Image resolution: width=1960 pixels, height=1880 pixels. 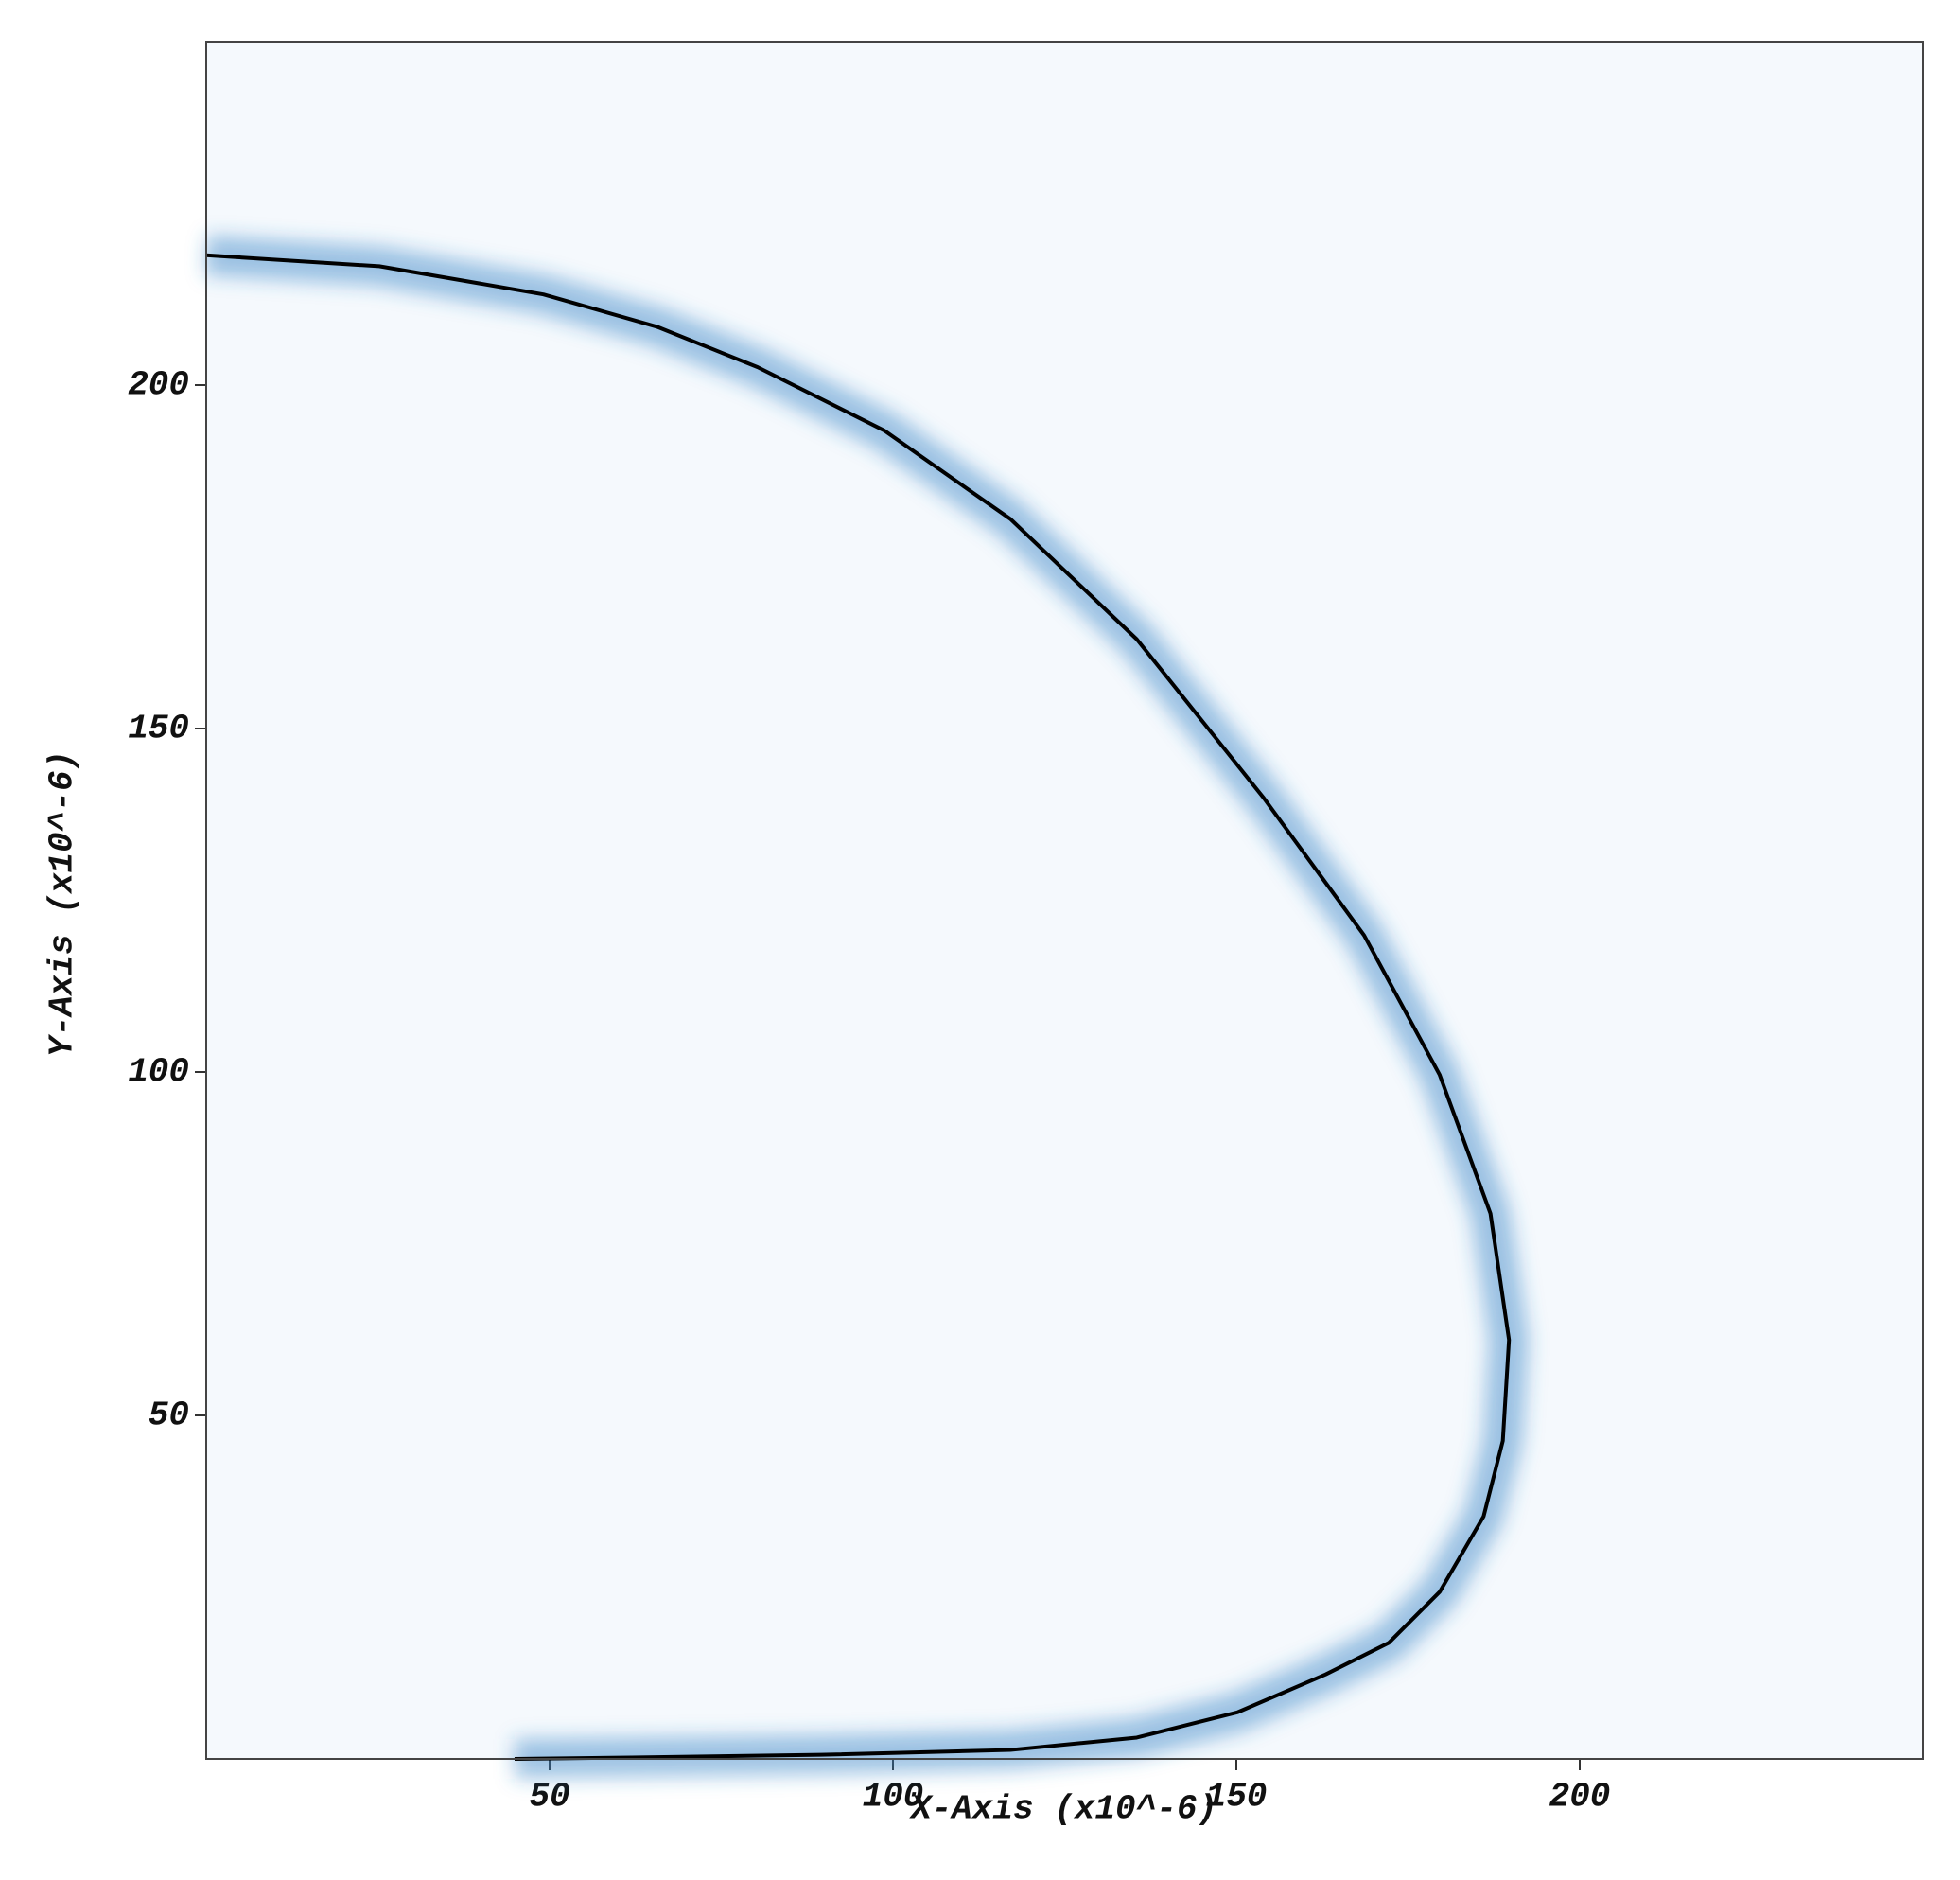 I want to click on y-tick-label: 50, so click(x=169, y=1416).